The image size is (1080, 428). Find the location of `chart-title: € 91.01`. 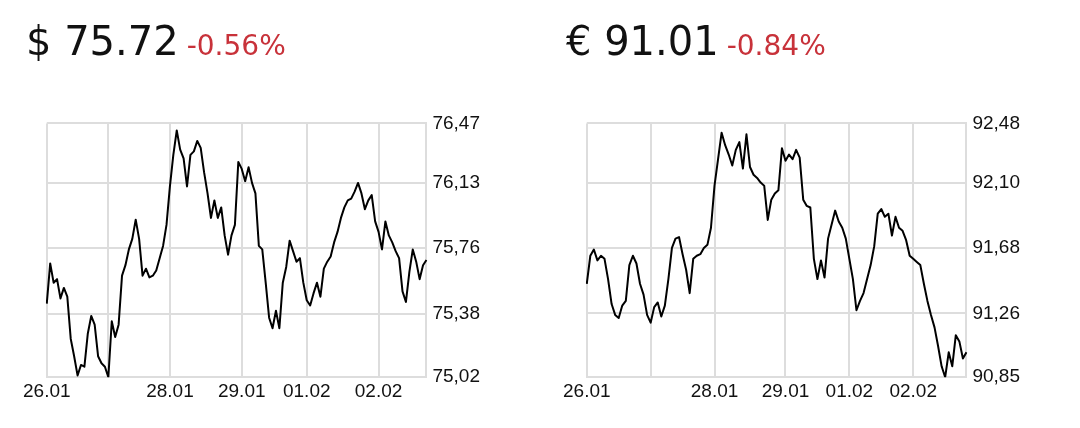

chart-title: € 91.01 is located at coordinates (642, 41).